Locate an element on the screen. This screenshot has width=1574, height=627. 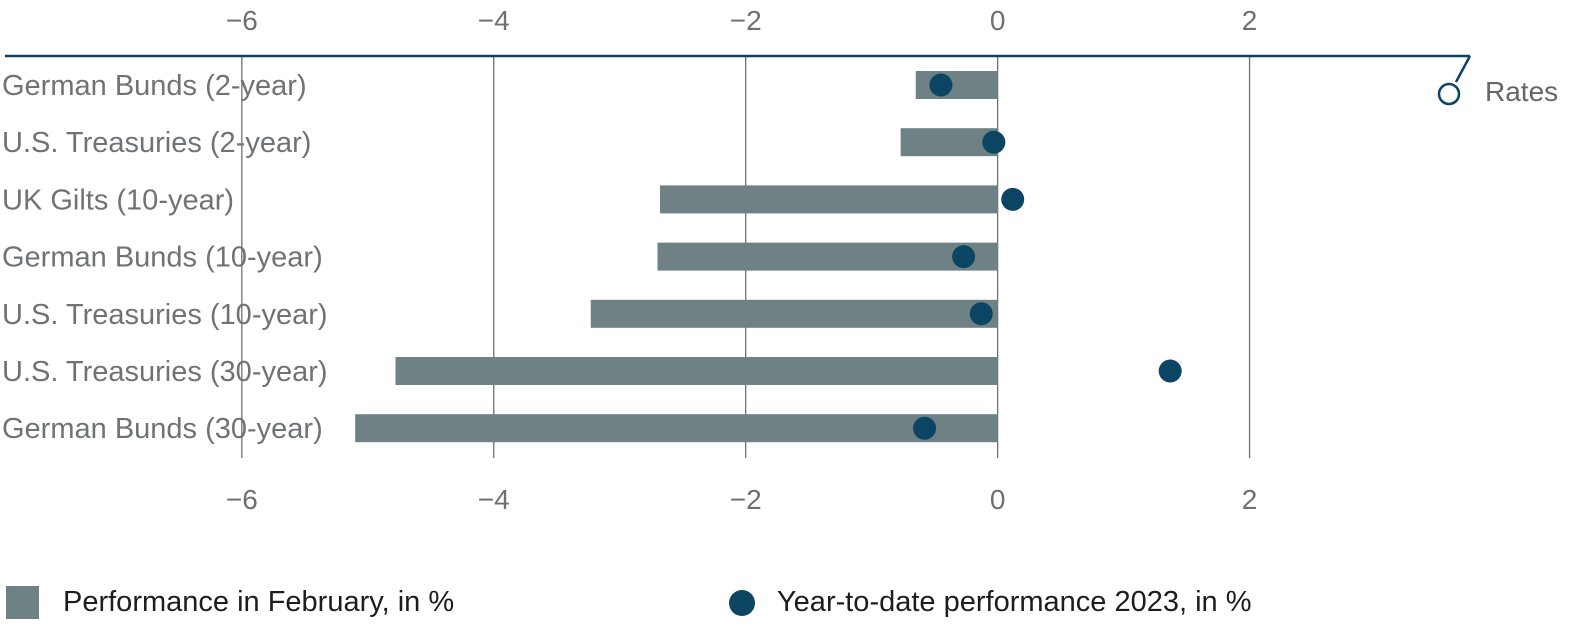
category-label: U.S. Treasuries (30-year) is located at coordinates (165, 372).